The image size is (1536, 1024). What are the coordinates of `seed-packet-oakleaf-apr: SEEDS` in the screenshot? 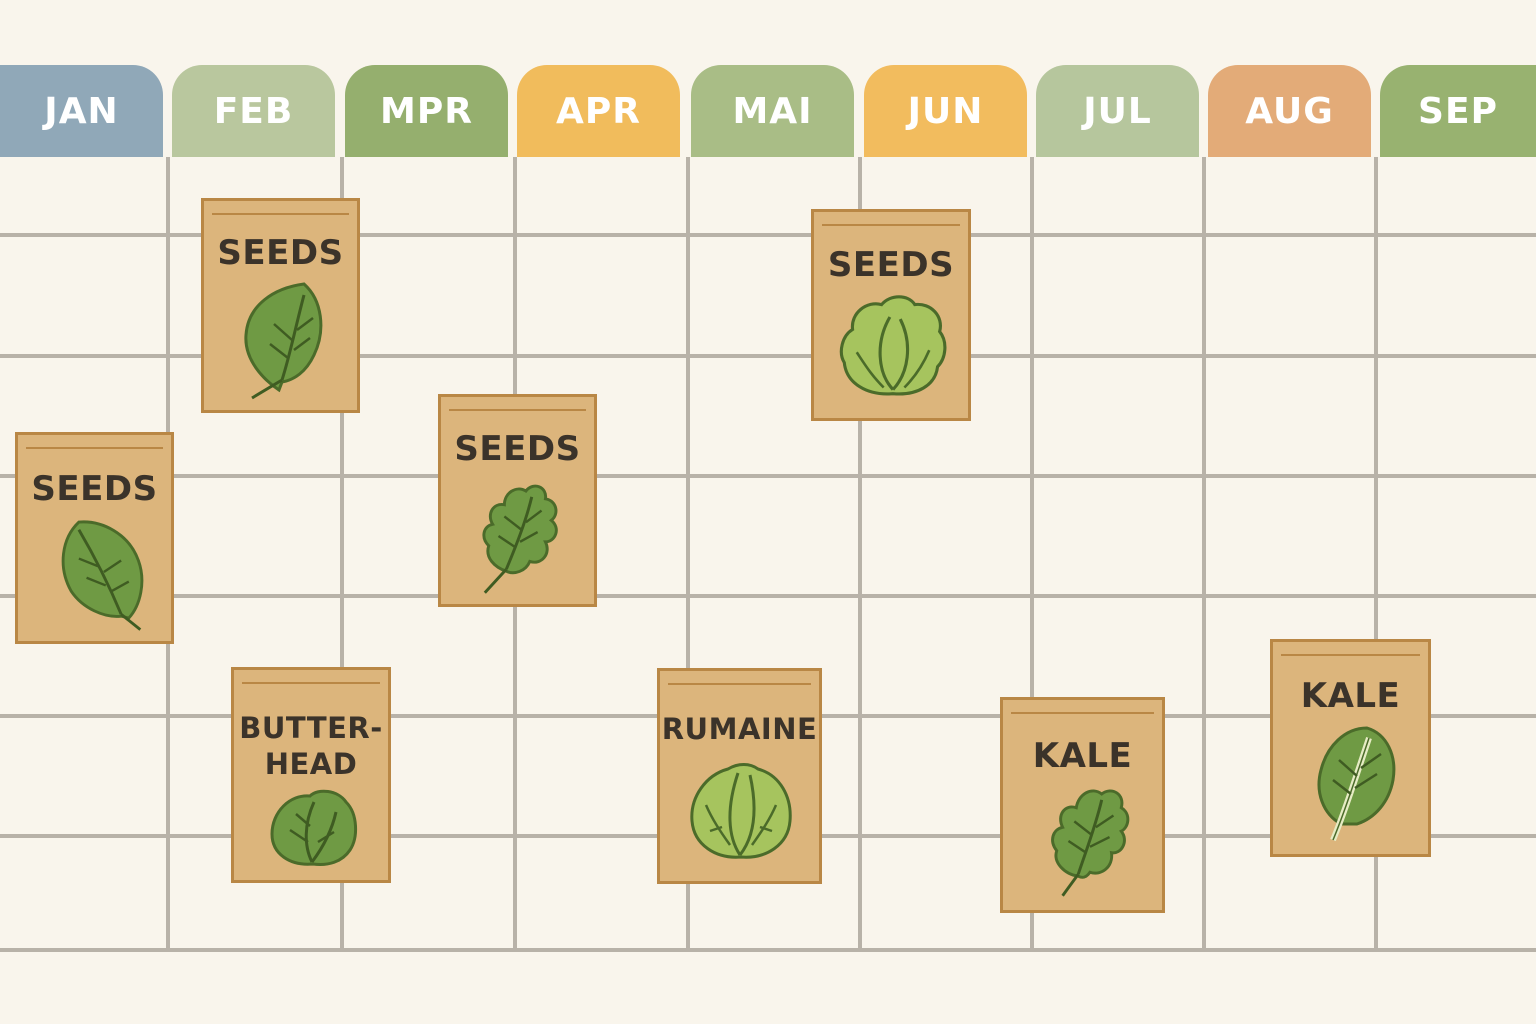 It's located at (517, 500).